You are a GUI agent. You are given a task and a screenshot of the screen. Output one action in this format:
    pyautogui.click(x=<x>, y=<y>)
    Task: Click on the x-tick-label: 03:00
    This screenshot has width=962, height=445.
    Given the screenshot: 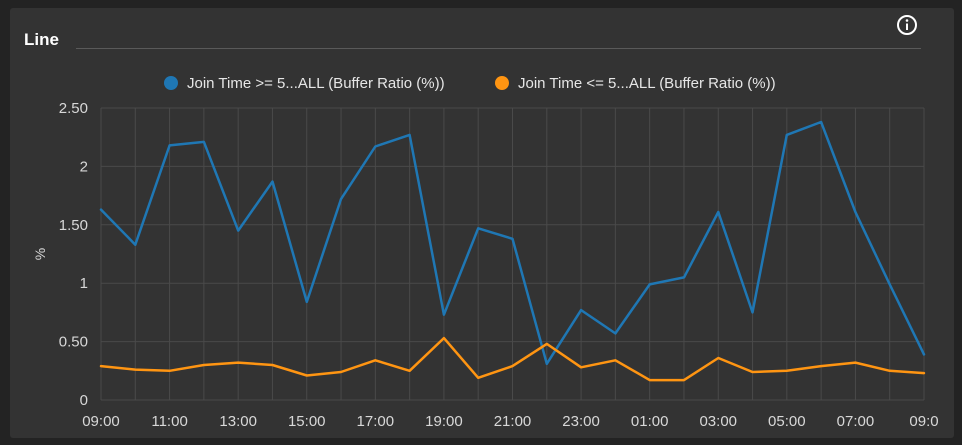 What is the action you would take?
    pyautogui.click(x=718, y=421)
    